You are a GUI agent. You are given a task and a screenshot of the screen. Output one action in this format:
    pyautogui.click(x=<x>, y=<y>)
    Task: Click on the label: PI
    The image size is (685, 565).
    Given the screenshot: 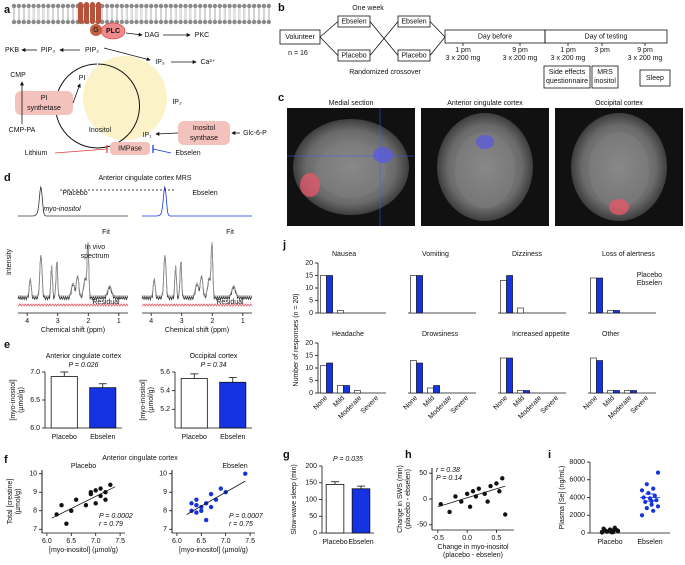 What is the action you would take?
    pyautogui.click(x=82, y=78)
    